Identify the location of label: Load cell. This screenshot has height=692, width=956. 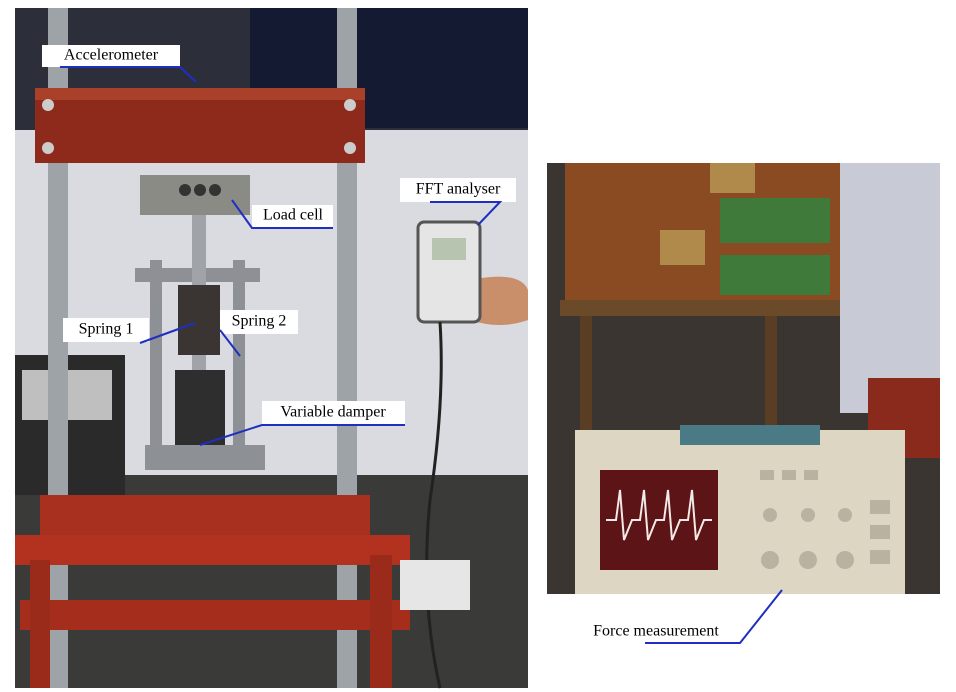
(293, 215).